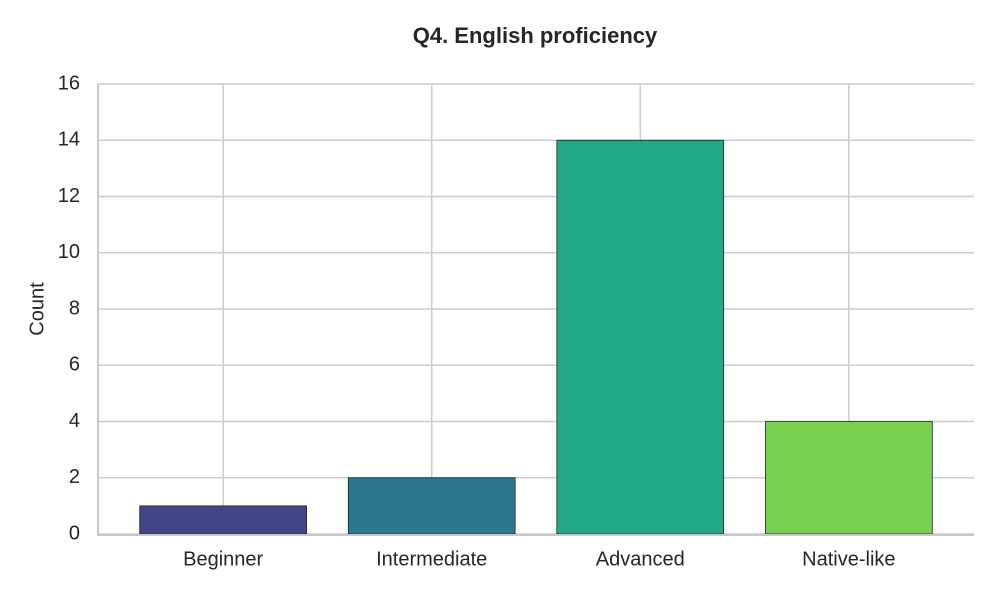  Describe the element at coordinates (74, 421) in the screenshot. I see `y-tick-label: 4` at that location.